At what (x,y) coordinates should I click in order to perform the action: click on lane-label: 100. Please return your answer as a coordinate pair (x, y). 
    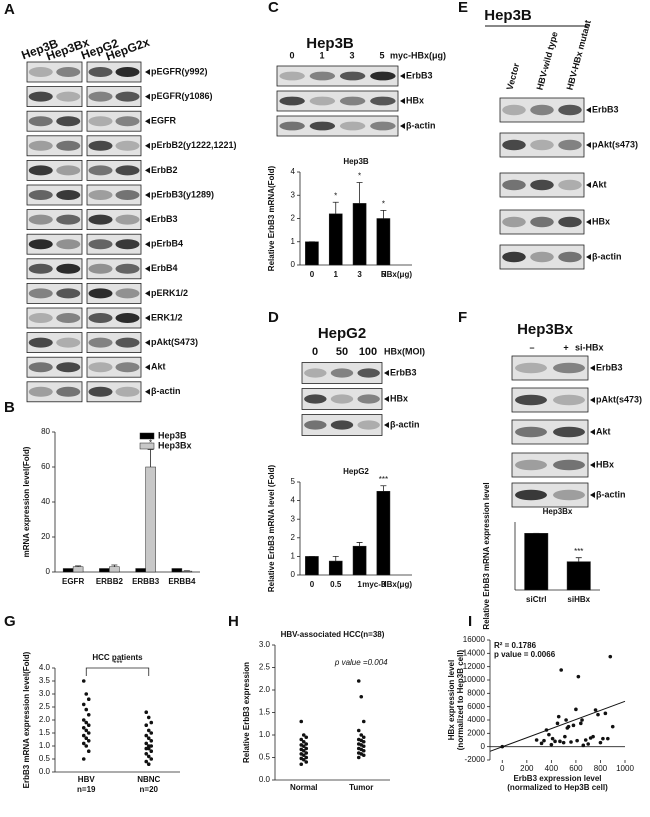
    Looking at the image, I should click on (368, 352).